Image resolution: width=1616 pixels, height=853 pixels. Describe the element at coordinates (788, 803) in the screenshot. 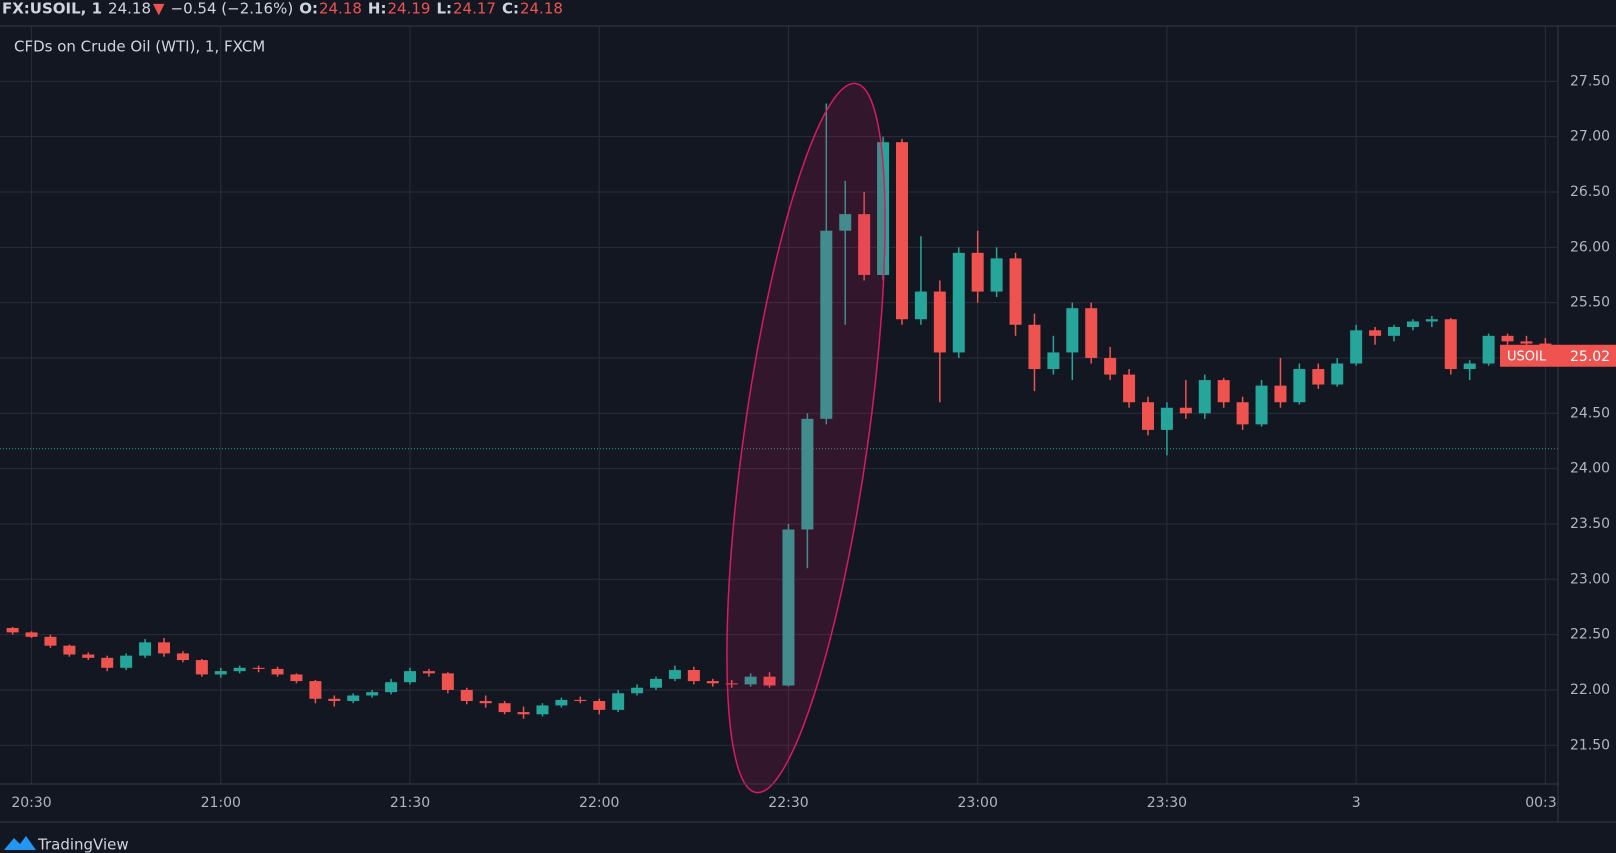

I see `x-tick-label: 22:30` at that location.